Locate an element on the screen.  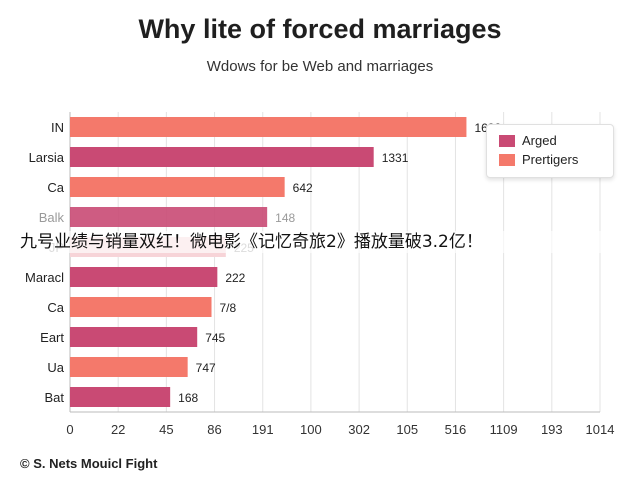
y-category-label: Bat is located at coordinates (54, 397).